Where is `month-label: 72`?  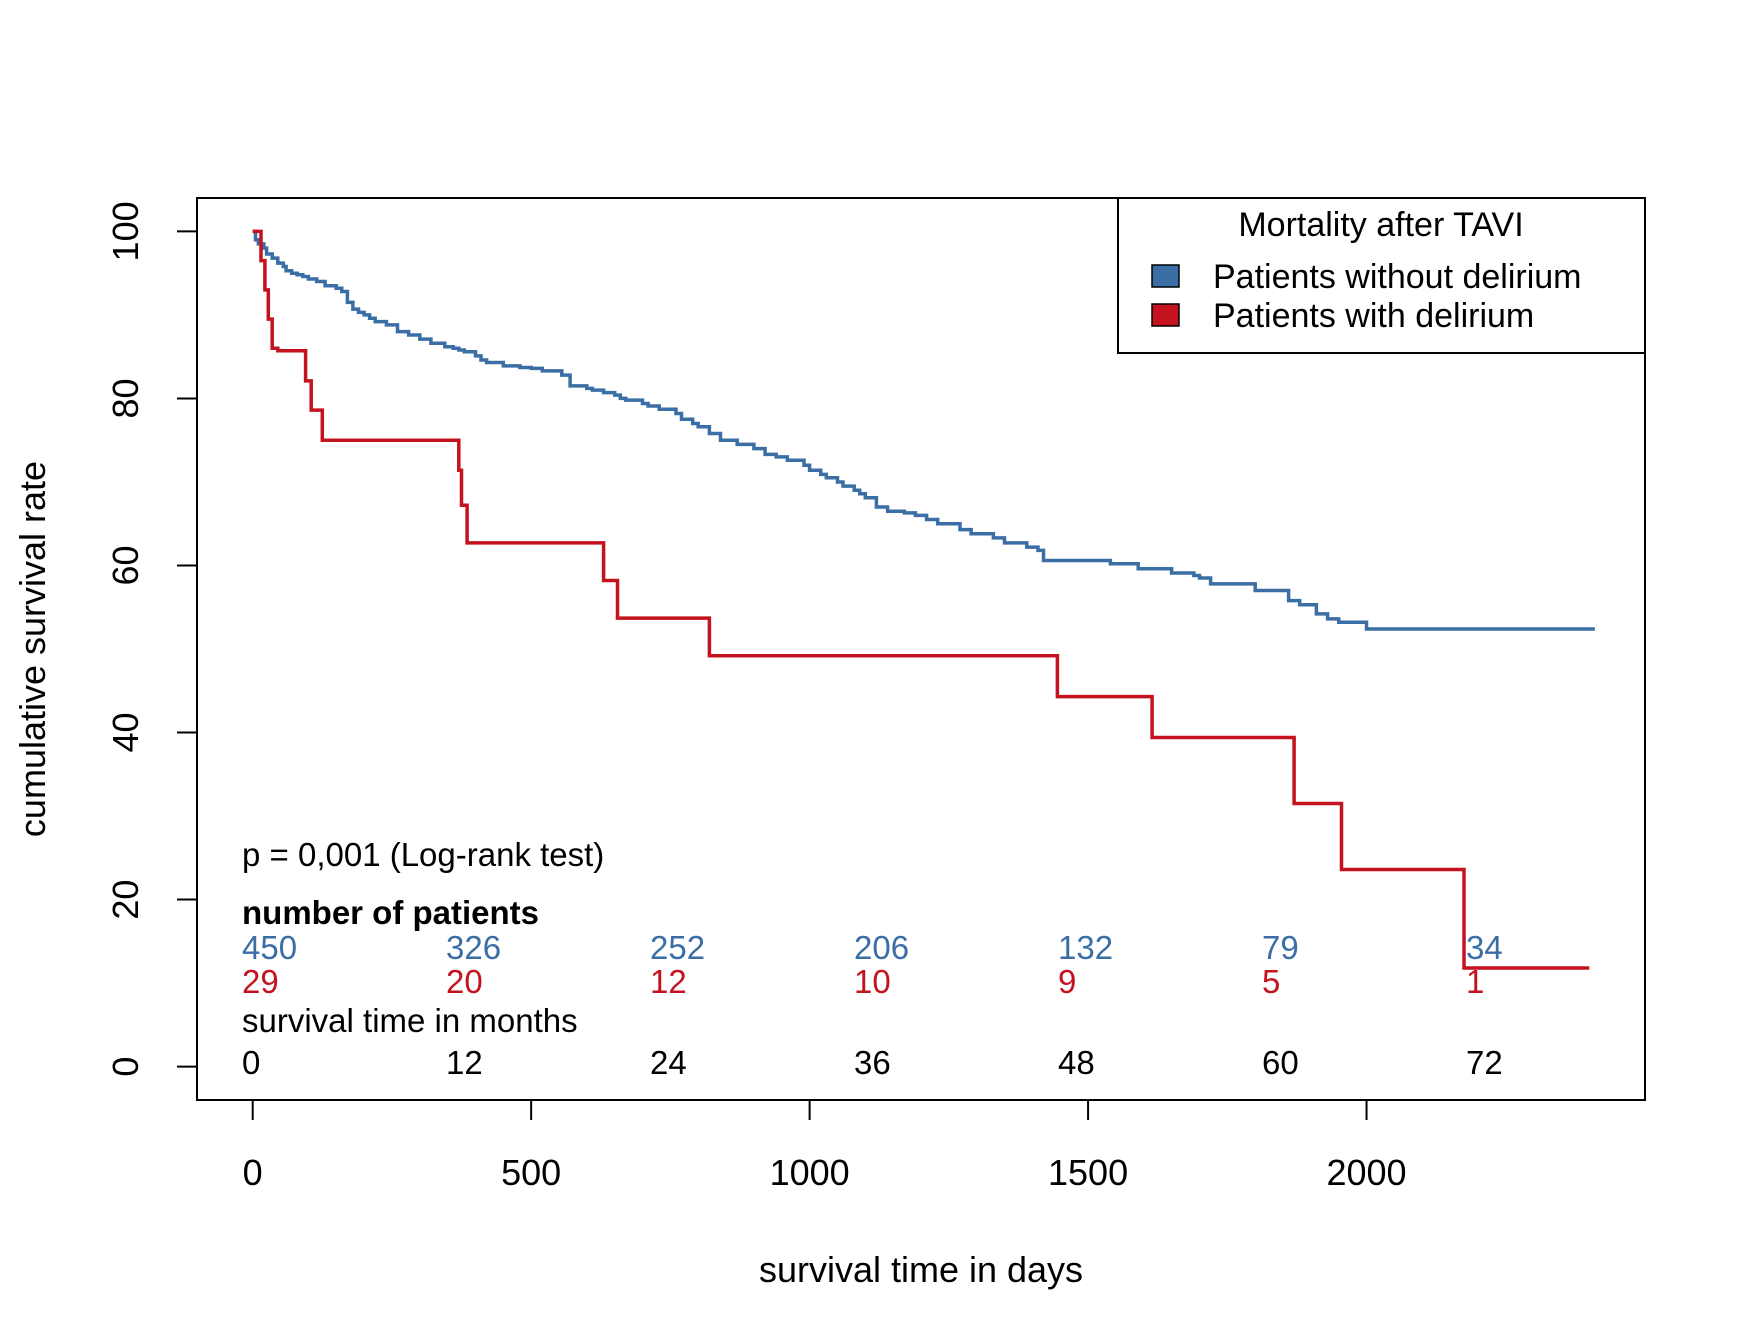
month-label: 72 is located at coordinates (1484, 1062).